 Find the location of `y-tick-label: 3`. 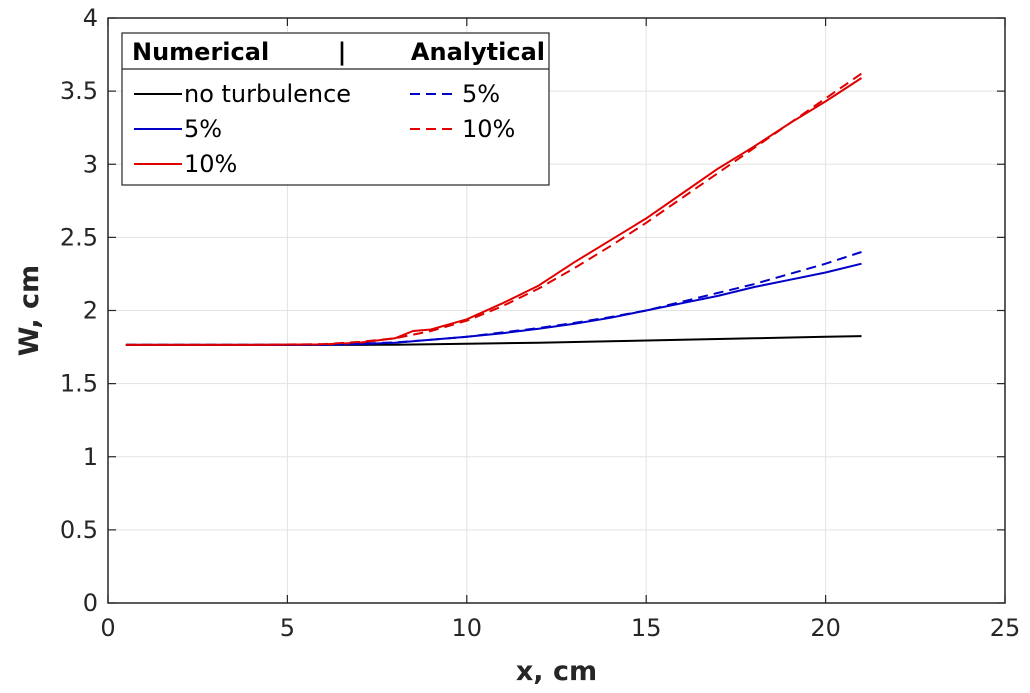

y-tick-label: 3 is located at coordinates (90, 164).